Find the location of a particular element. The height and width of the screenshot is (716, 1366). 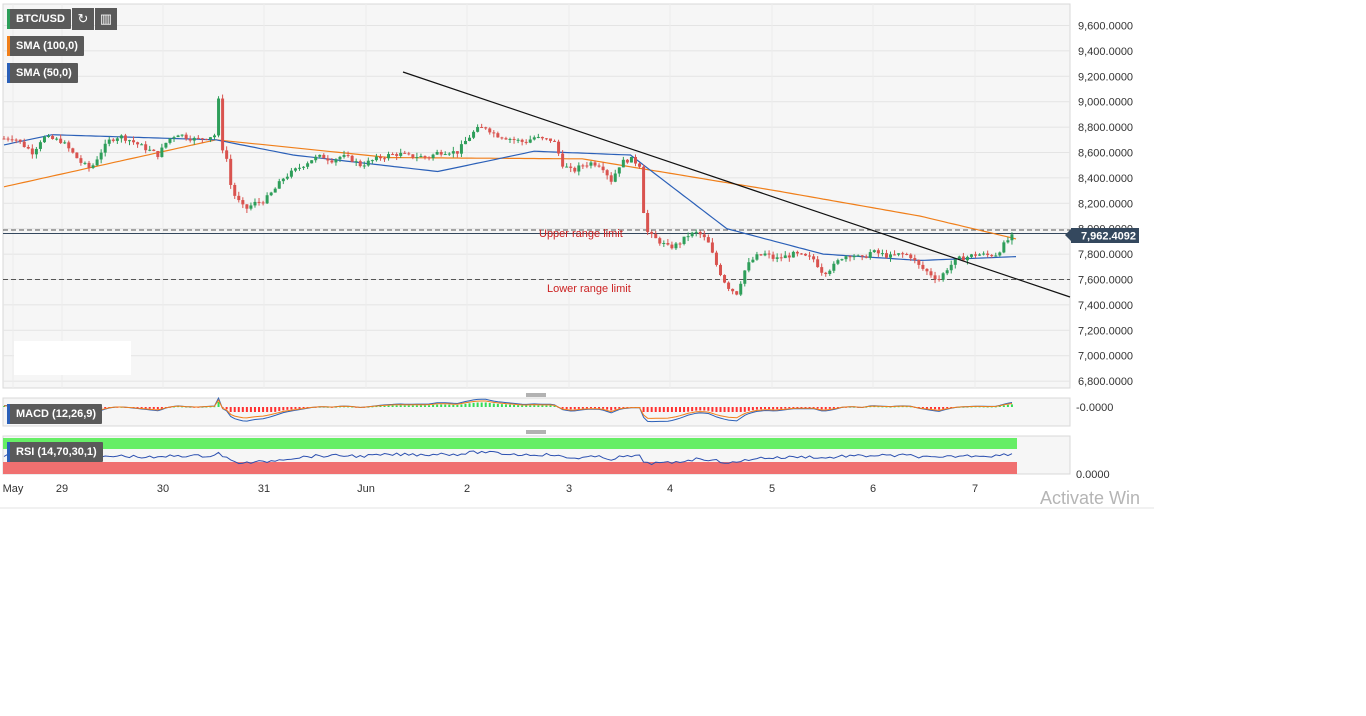

macd-splitter-handle is located at coordinates (536, 395).